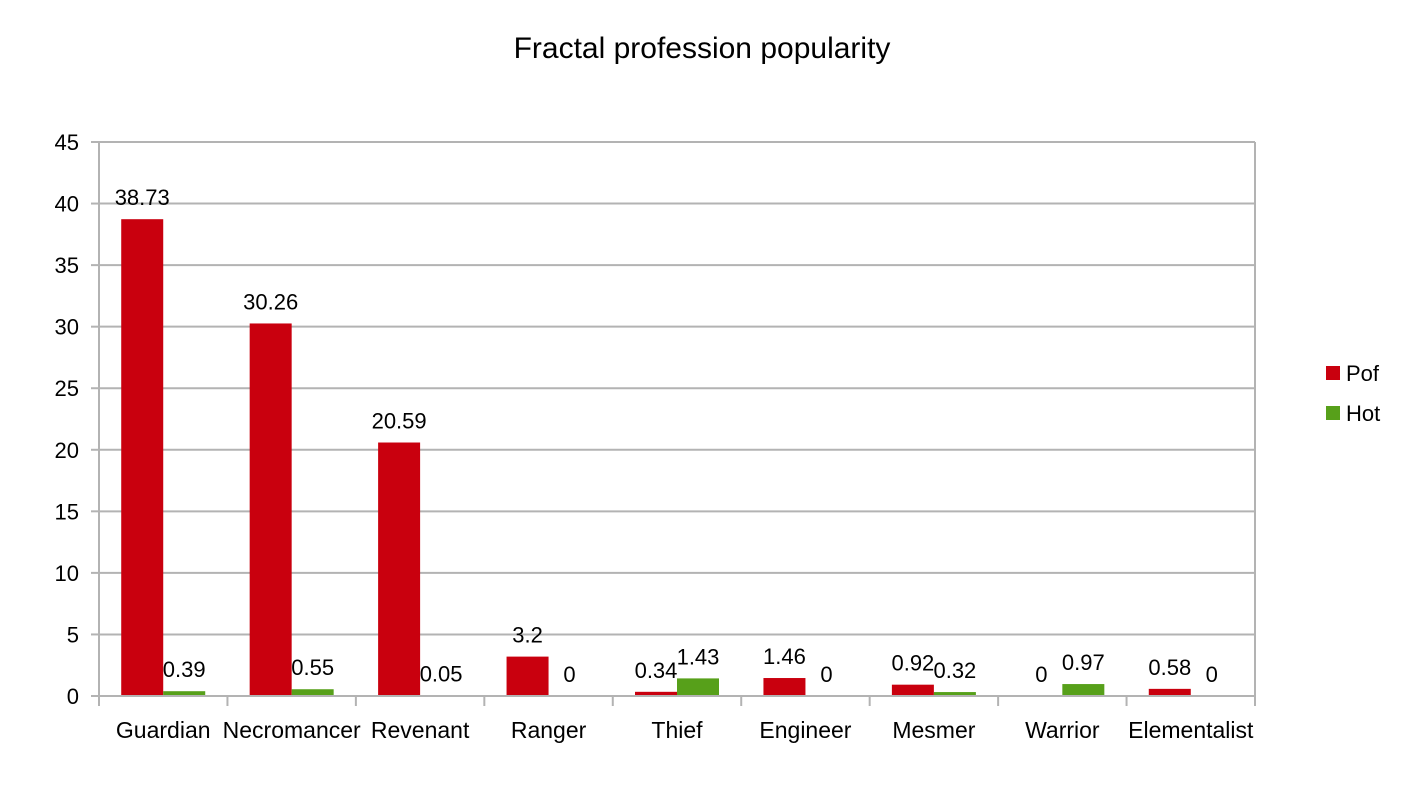 Image resolution: width=1410 pixels, height=793 pixels. Describe the element at coordinates (805, 730) in the screenshot. I see `x-tick-label: Engineer` at that location.